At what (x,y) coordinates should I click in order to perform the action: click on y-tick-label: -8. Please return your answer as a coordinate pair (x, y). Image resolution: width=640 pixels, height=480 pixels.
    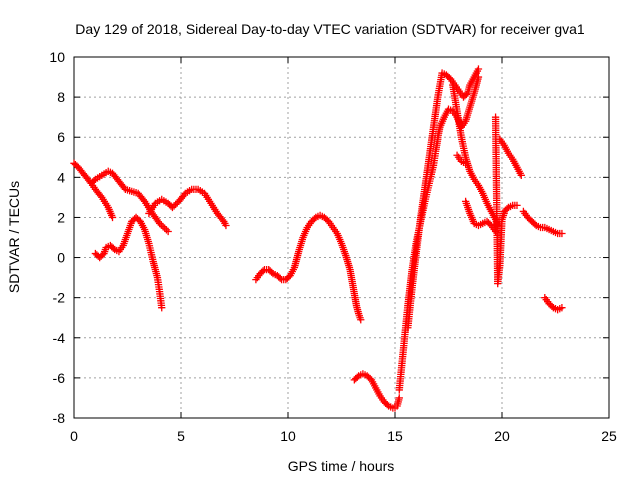
    Looking at the image, I should click on (59, 418).